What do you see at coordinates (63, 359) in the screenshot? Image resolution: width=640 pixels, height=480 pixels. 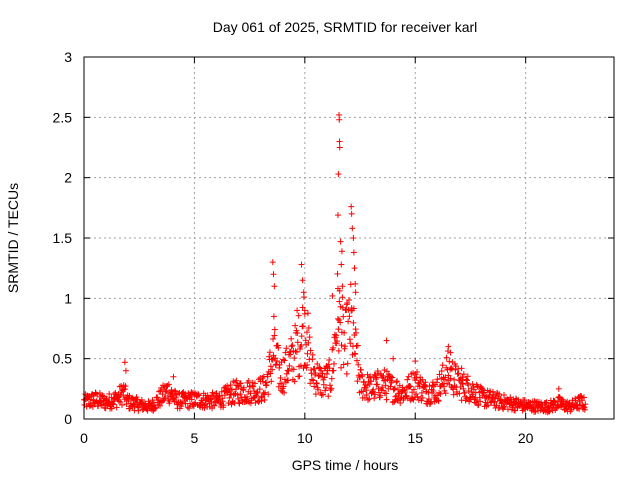 I see `y-tick-label: 0.5` at bounding box center [63, 359].